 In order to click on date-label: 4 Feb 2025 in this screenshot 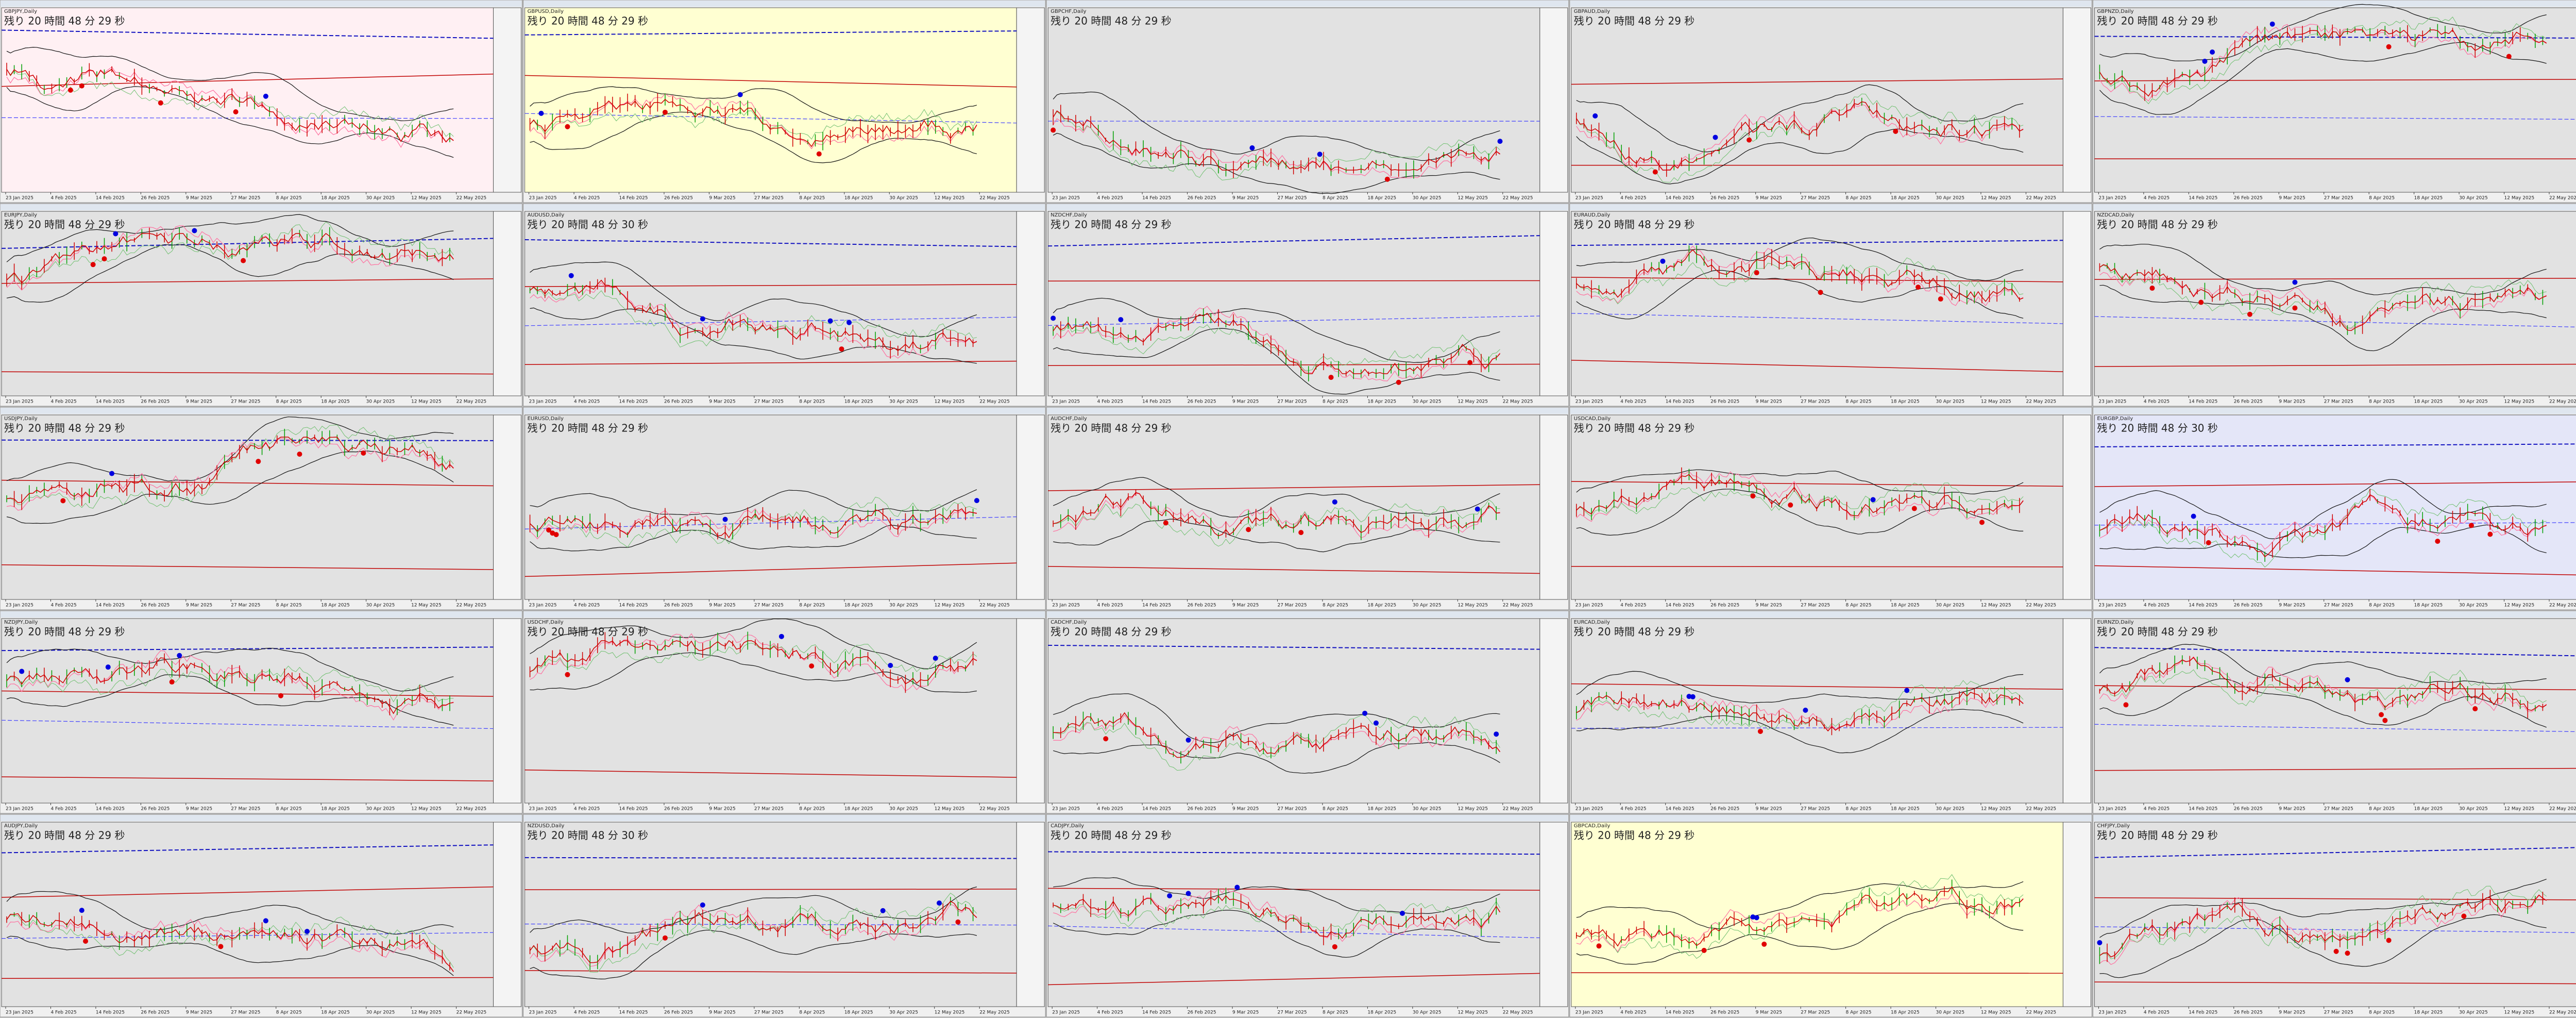, I will do `click(2157, 809)`.